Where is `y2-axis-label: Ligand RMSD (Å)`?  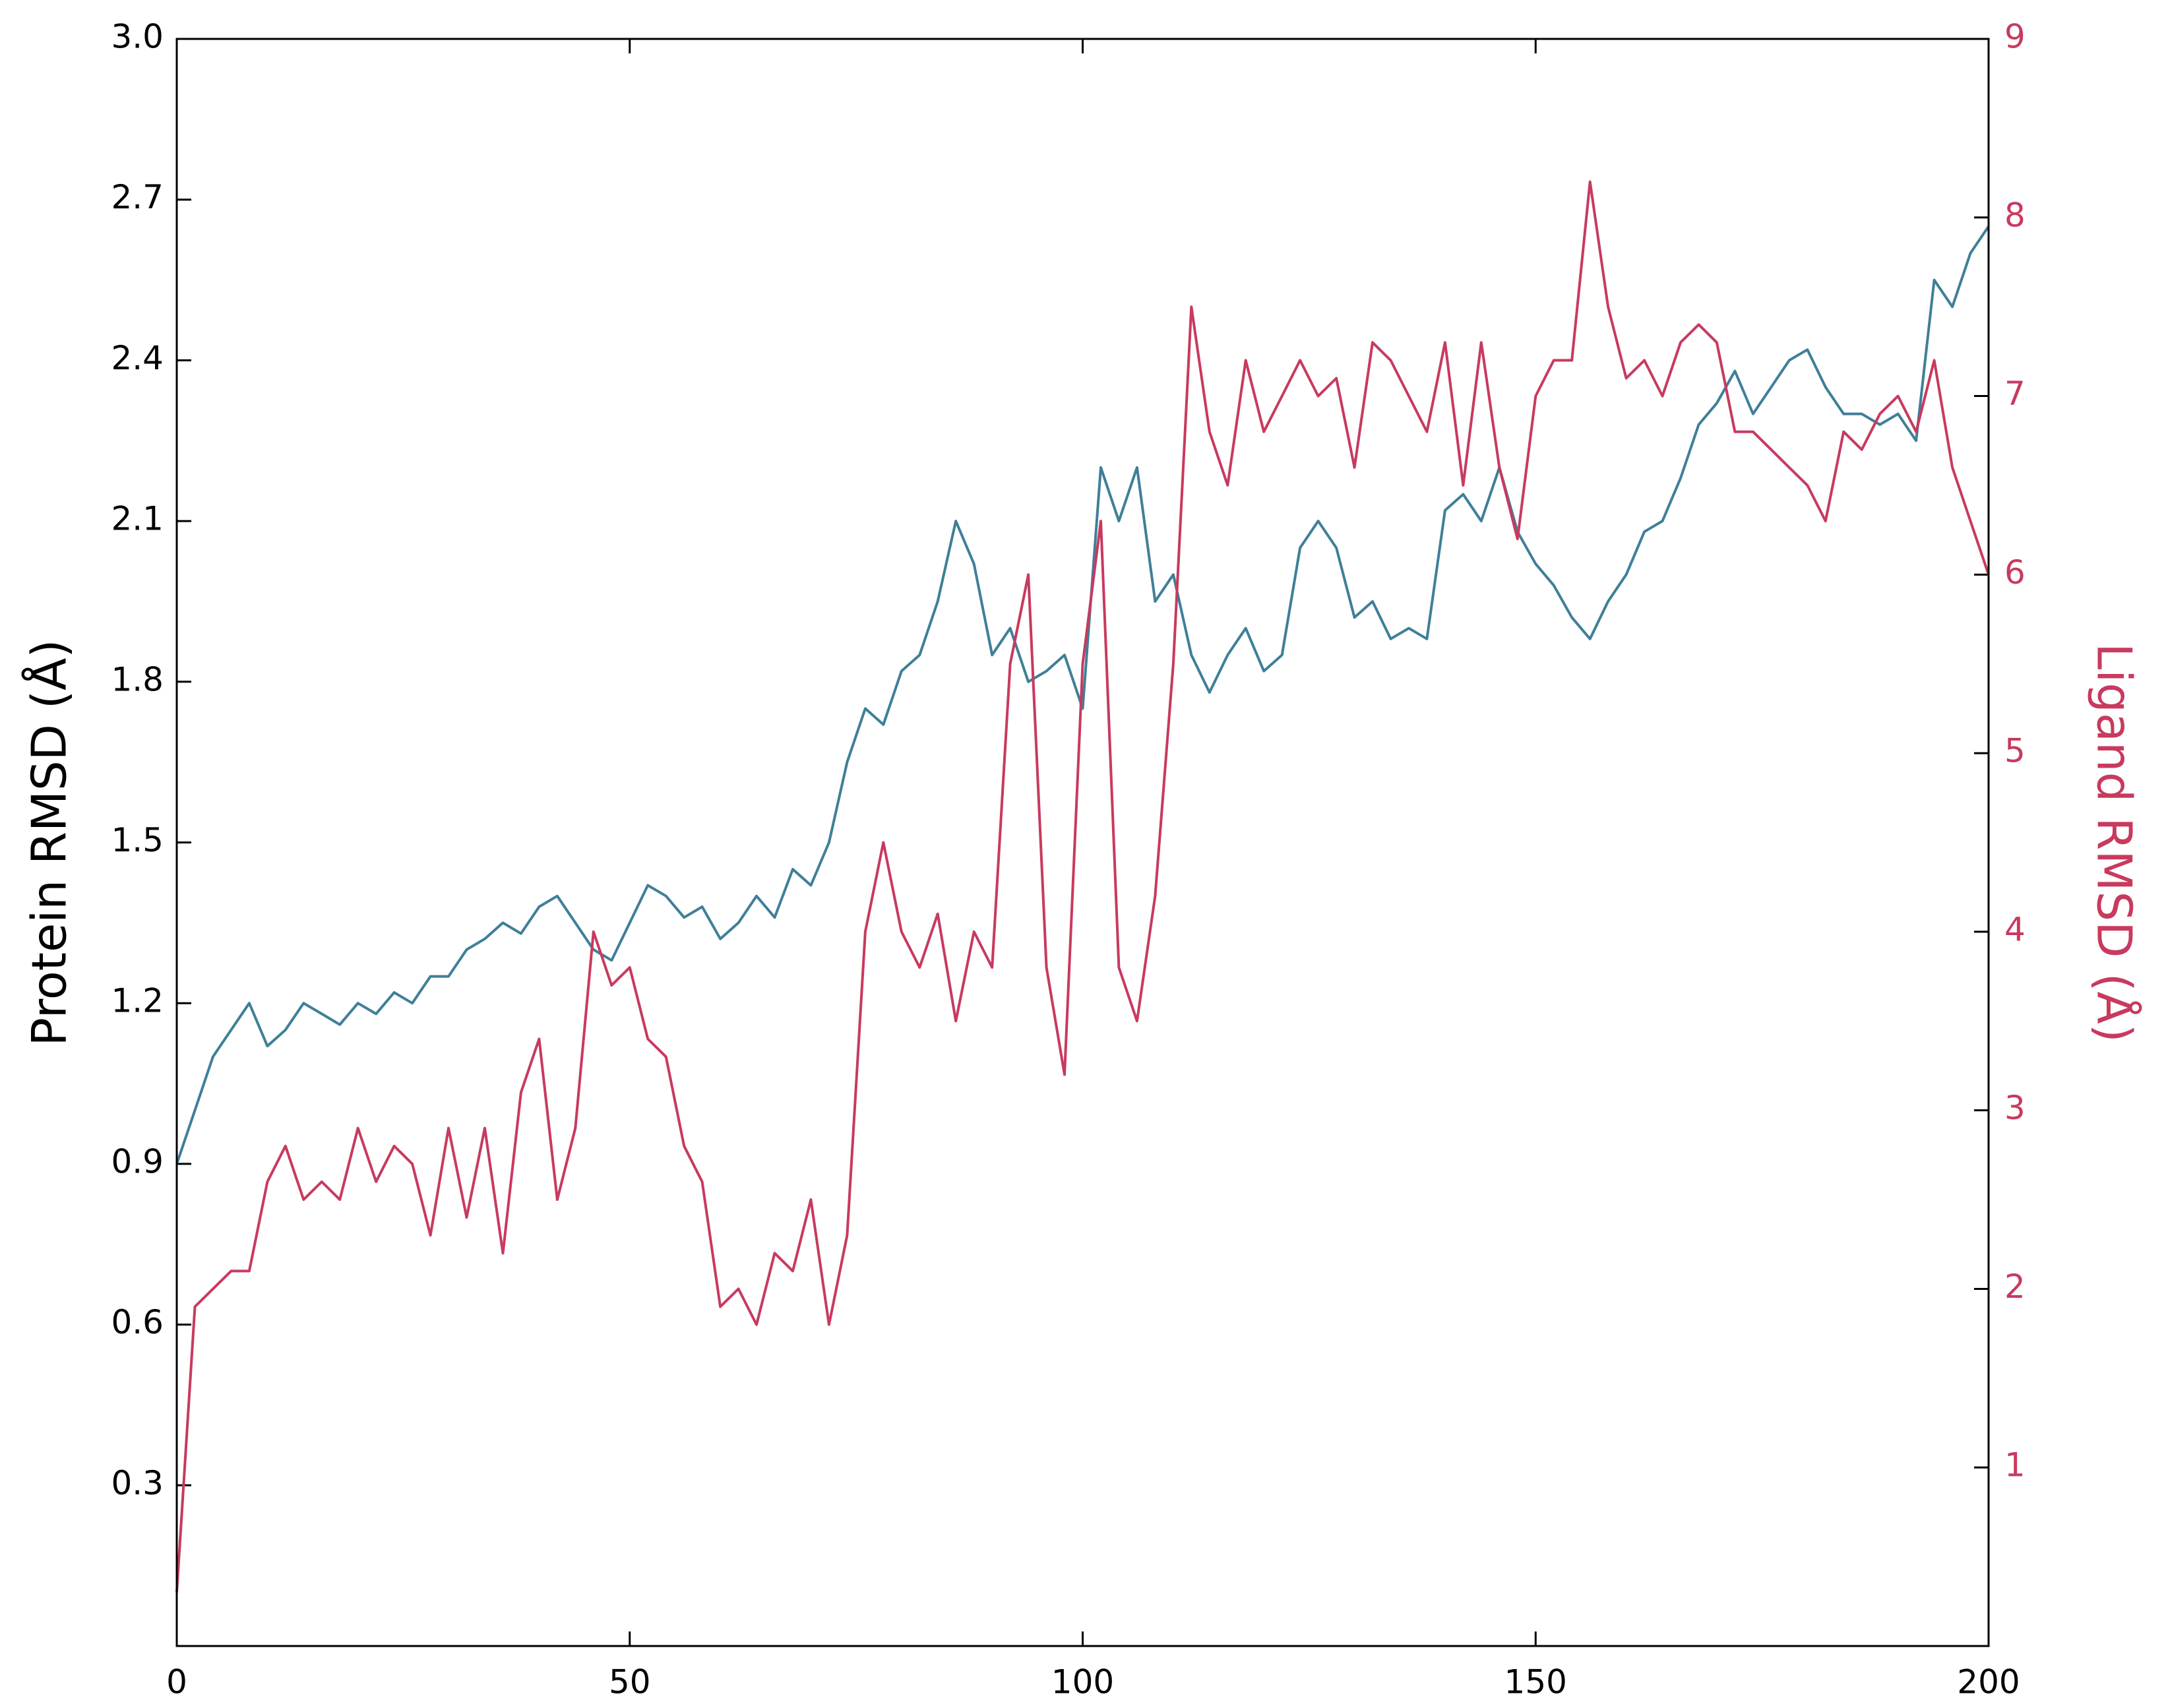 y2-axis-label: Ligand RMSD (Å) is located at coordinates (2114, 843).